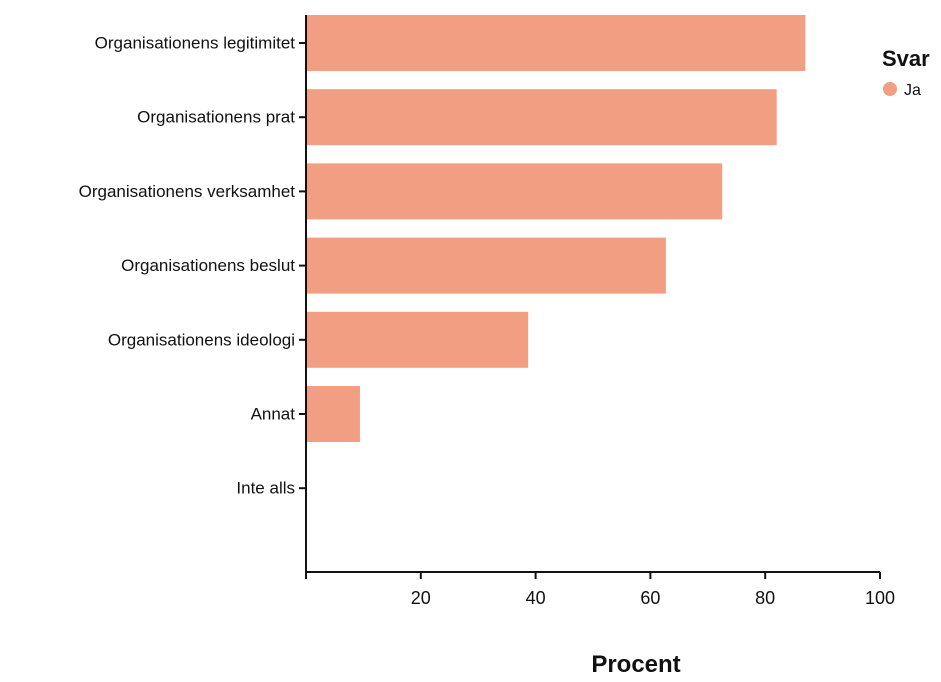  I want to click on legend-swatch-ja, so click(890, 89).